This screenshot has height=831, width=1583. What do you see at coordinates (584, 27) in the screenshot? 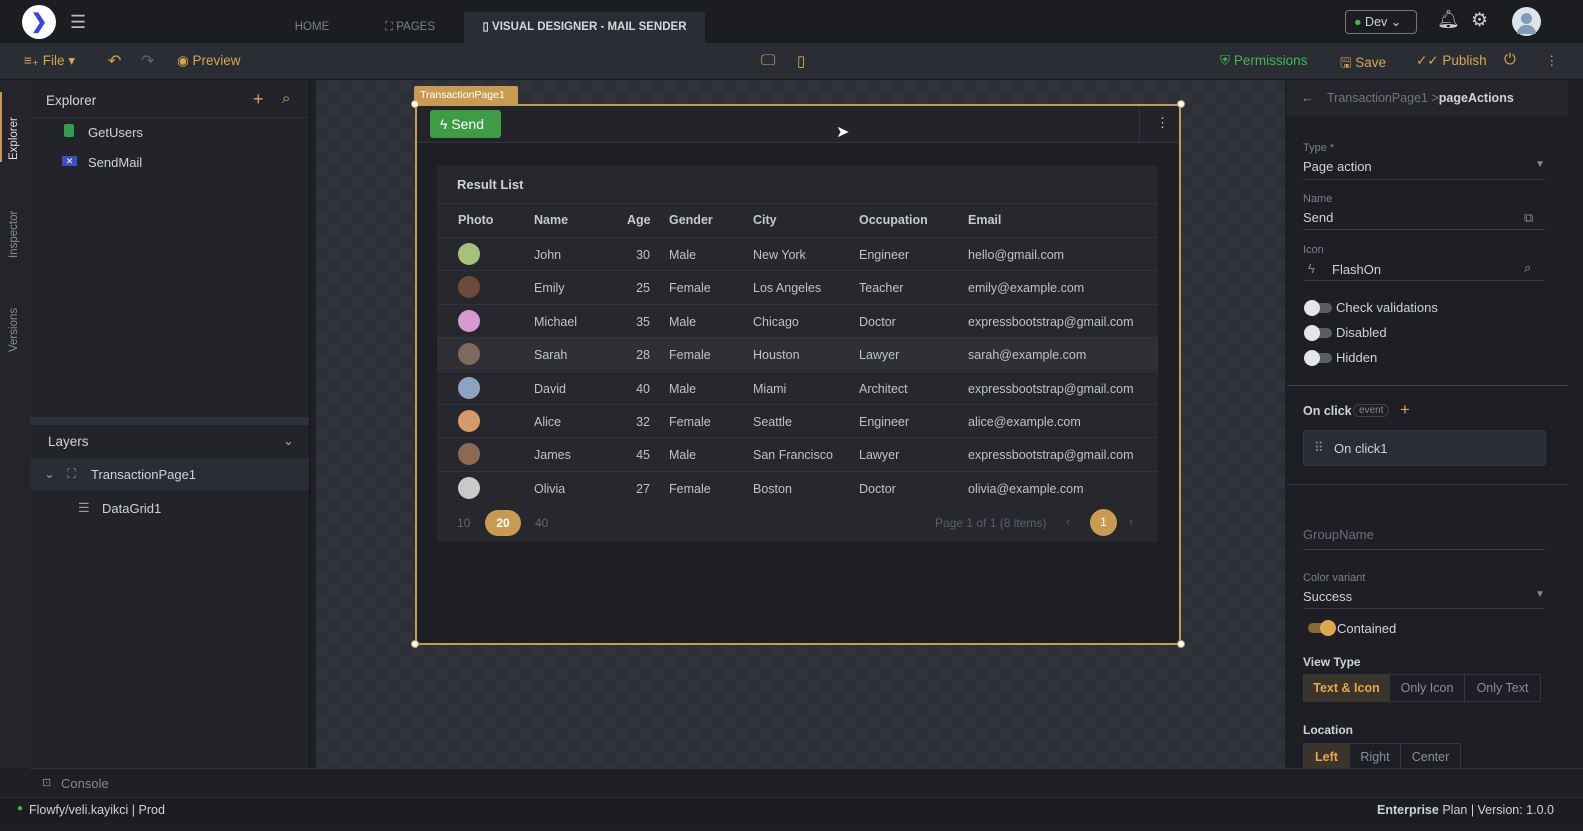
I see `tab-visual-designer: ▯ VISUAL DESIGNER - MAIL SENDER` at bounding box center [584, 27].